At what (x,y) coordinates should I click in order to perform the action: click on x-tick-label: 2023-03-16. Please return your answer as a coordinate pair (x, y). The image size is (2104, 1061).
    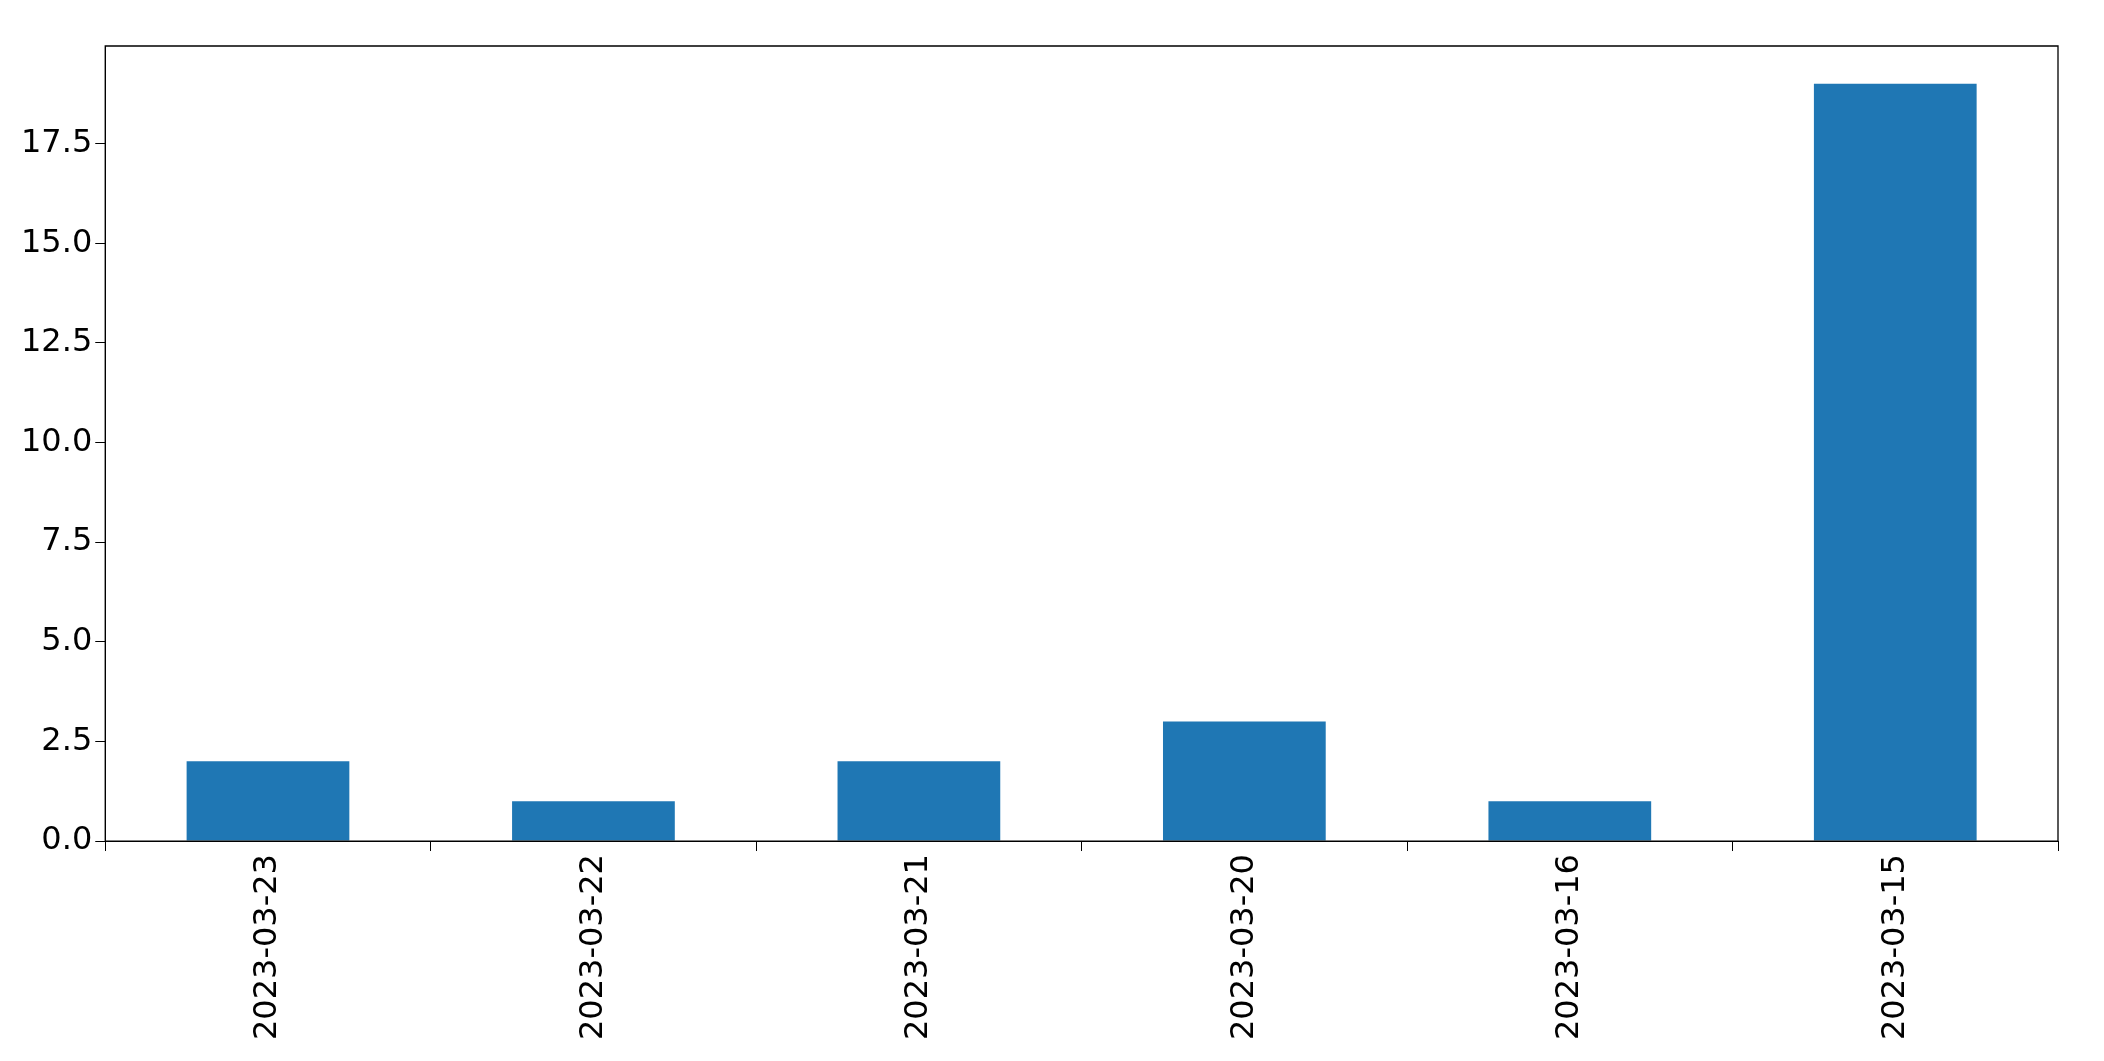
    Looking at the image, I should click on (1567, 947).